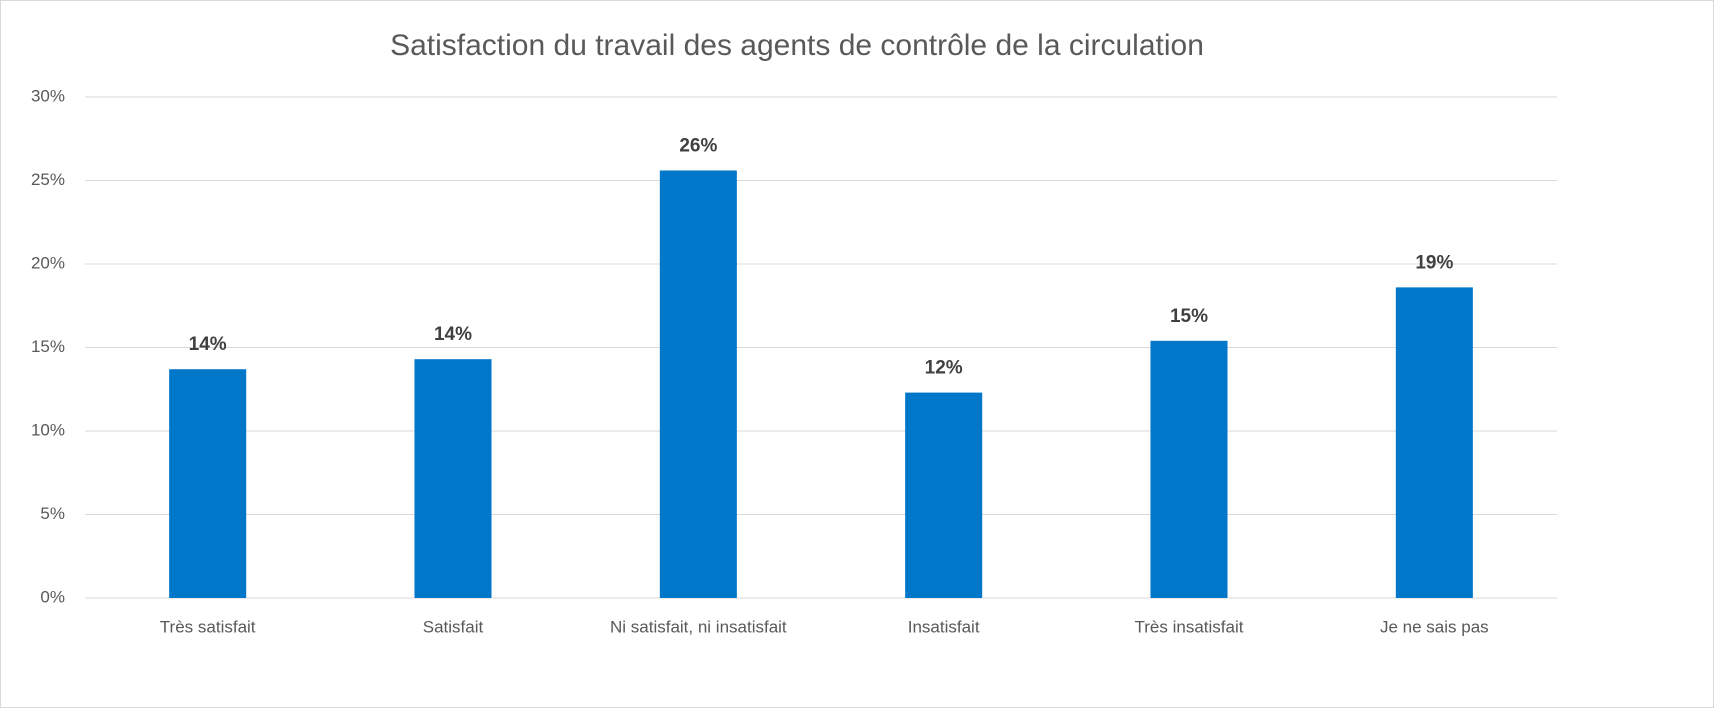  I want to click on y-tick-label: 20%, so click(48, 262).